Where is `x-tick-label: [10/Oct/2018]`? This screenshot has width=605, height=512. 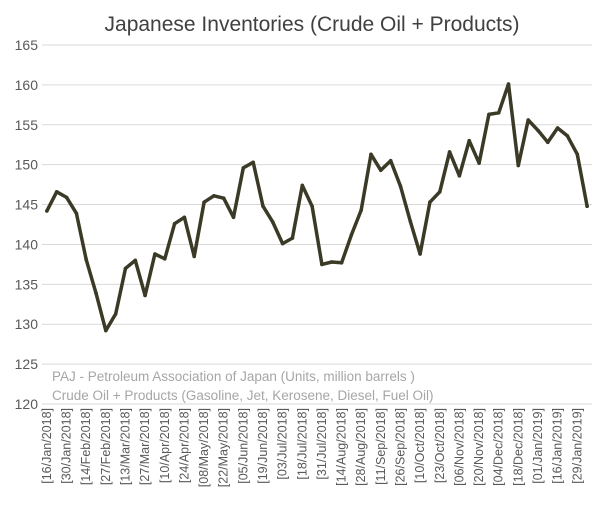 x-tick-label: [10/Oct/2018] is located at coordinates (420, 445).